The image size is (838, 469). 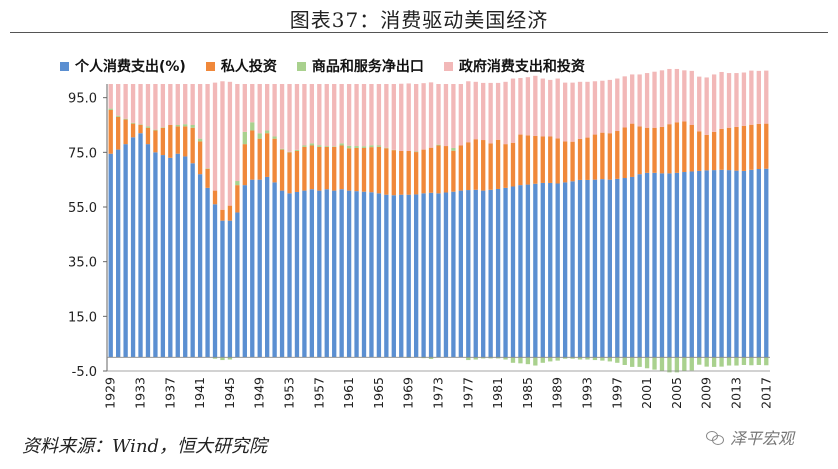 What do you see at coordinates (82, 263) in the screenshot?
I see `y-tick-label: 35.0` at bounding box center [82, 263].